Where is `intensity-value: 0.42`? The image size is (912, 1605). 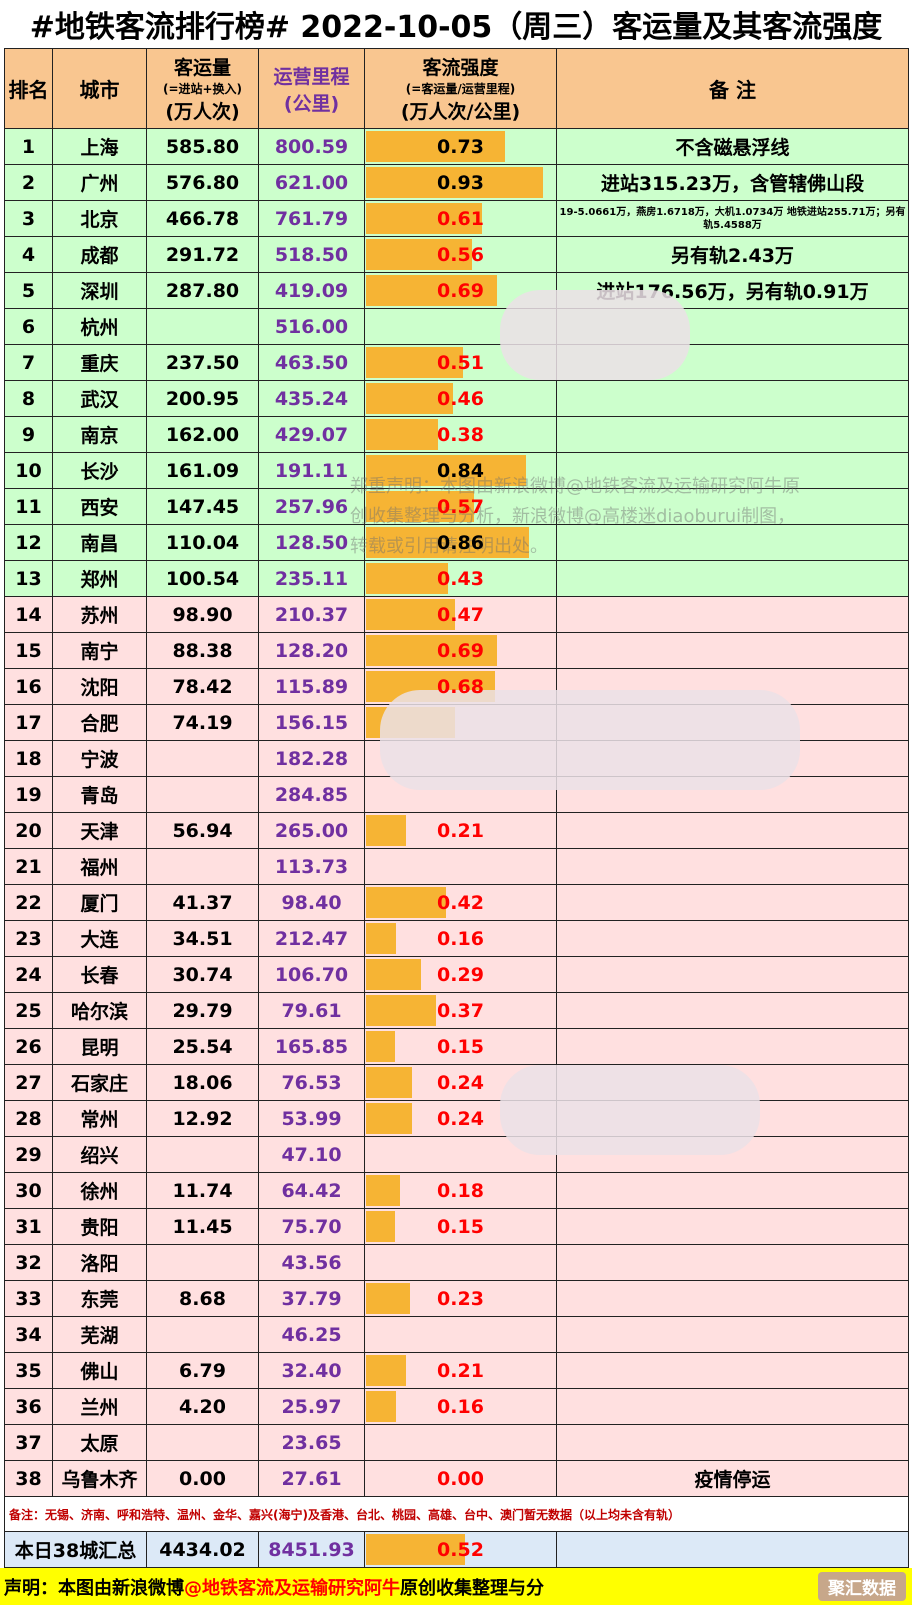
intensity-value: 0.42 is located at coordinates (460, 902).